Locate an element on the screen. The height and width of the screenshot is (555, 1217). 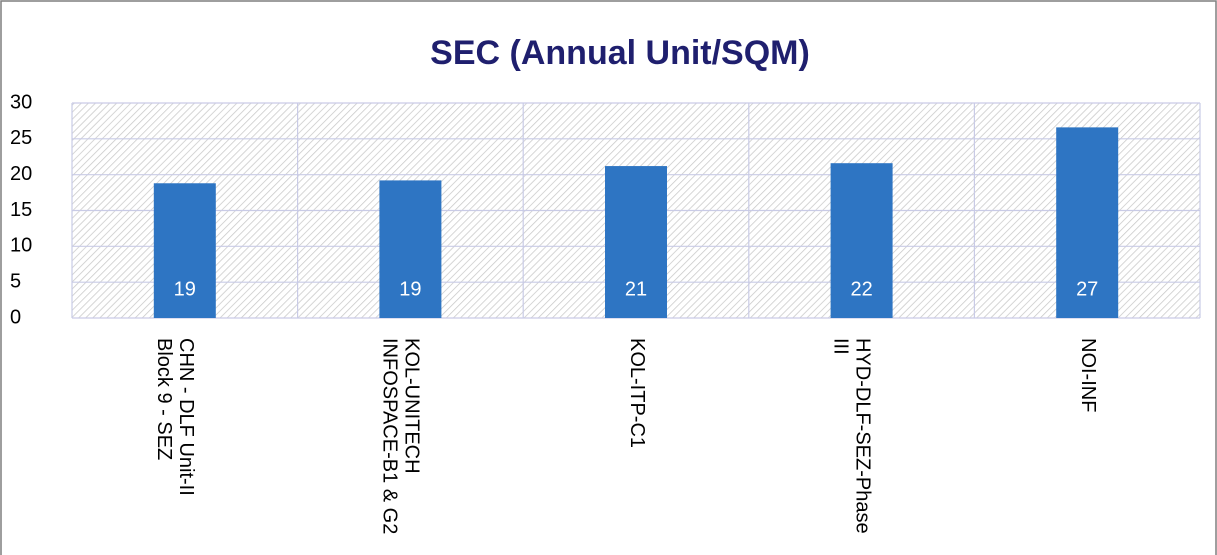
data-label: 22 is located at coordinates (861, 289).